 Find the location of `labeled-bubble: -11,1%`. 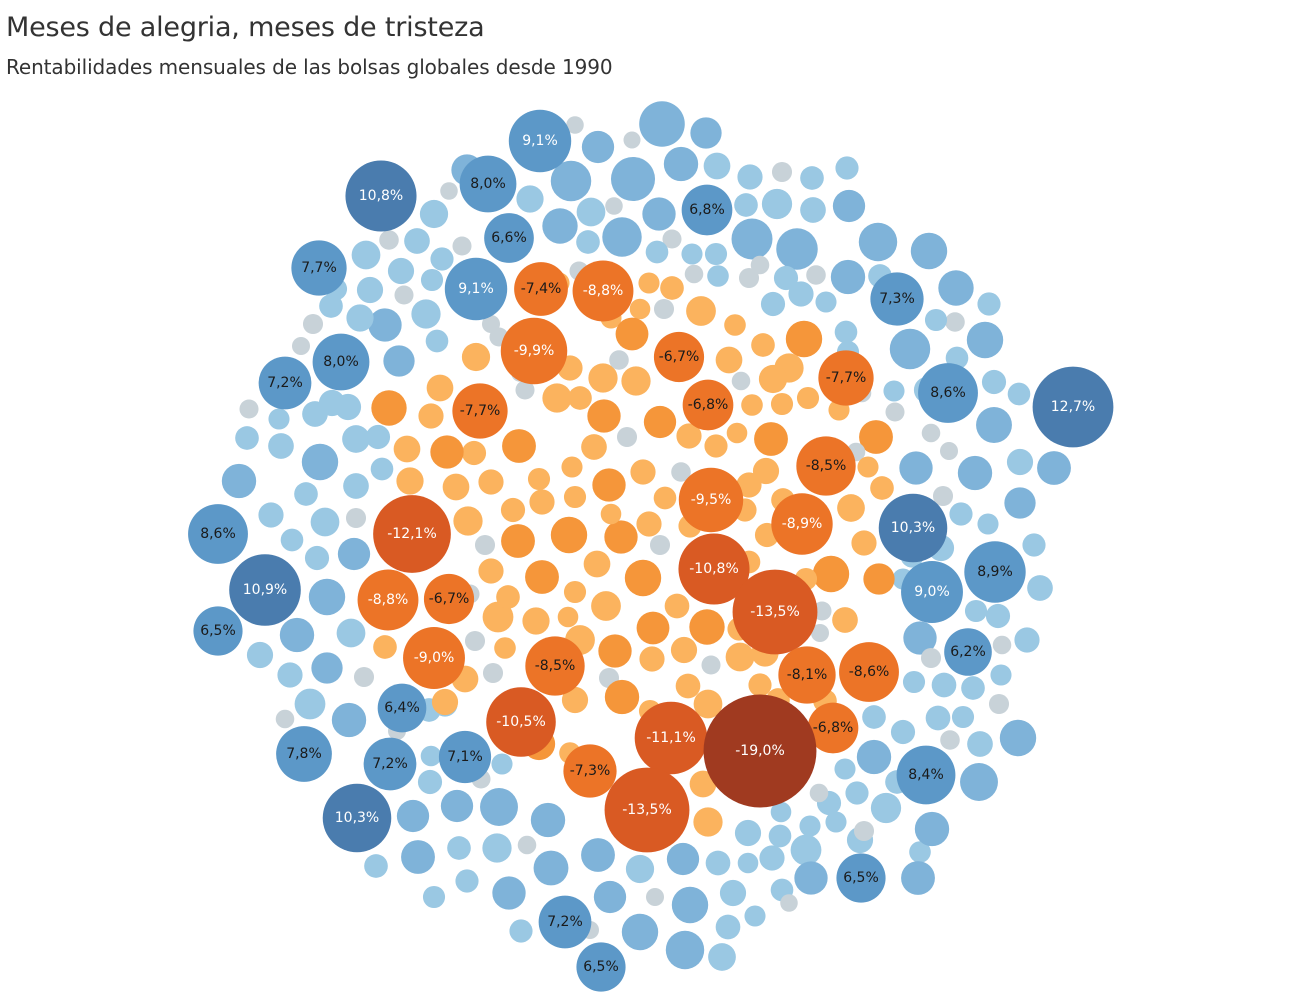

labeled-bubble: -11,1% is located at coordinates (671, 738).